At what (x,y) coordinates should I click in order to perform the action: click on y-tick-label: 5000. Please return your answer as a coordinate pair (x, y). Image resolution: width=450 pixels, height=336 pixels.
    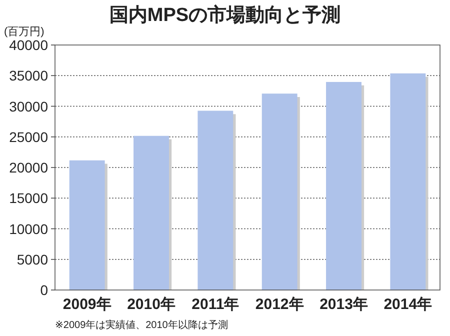
    Looking at the image, I should click on (32, 259).